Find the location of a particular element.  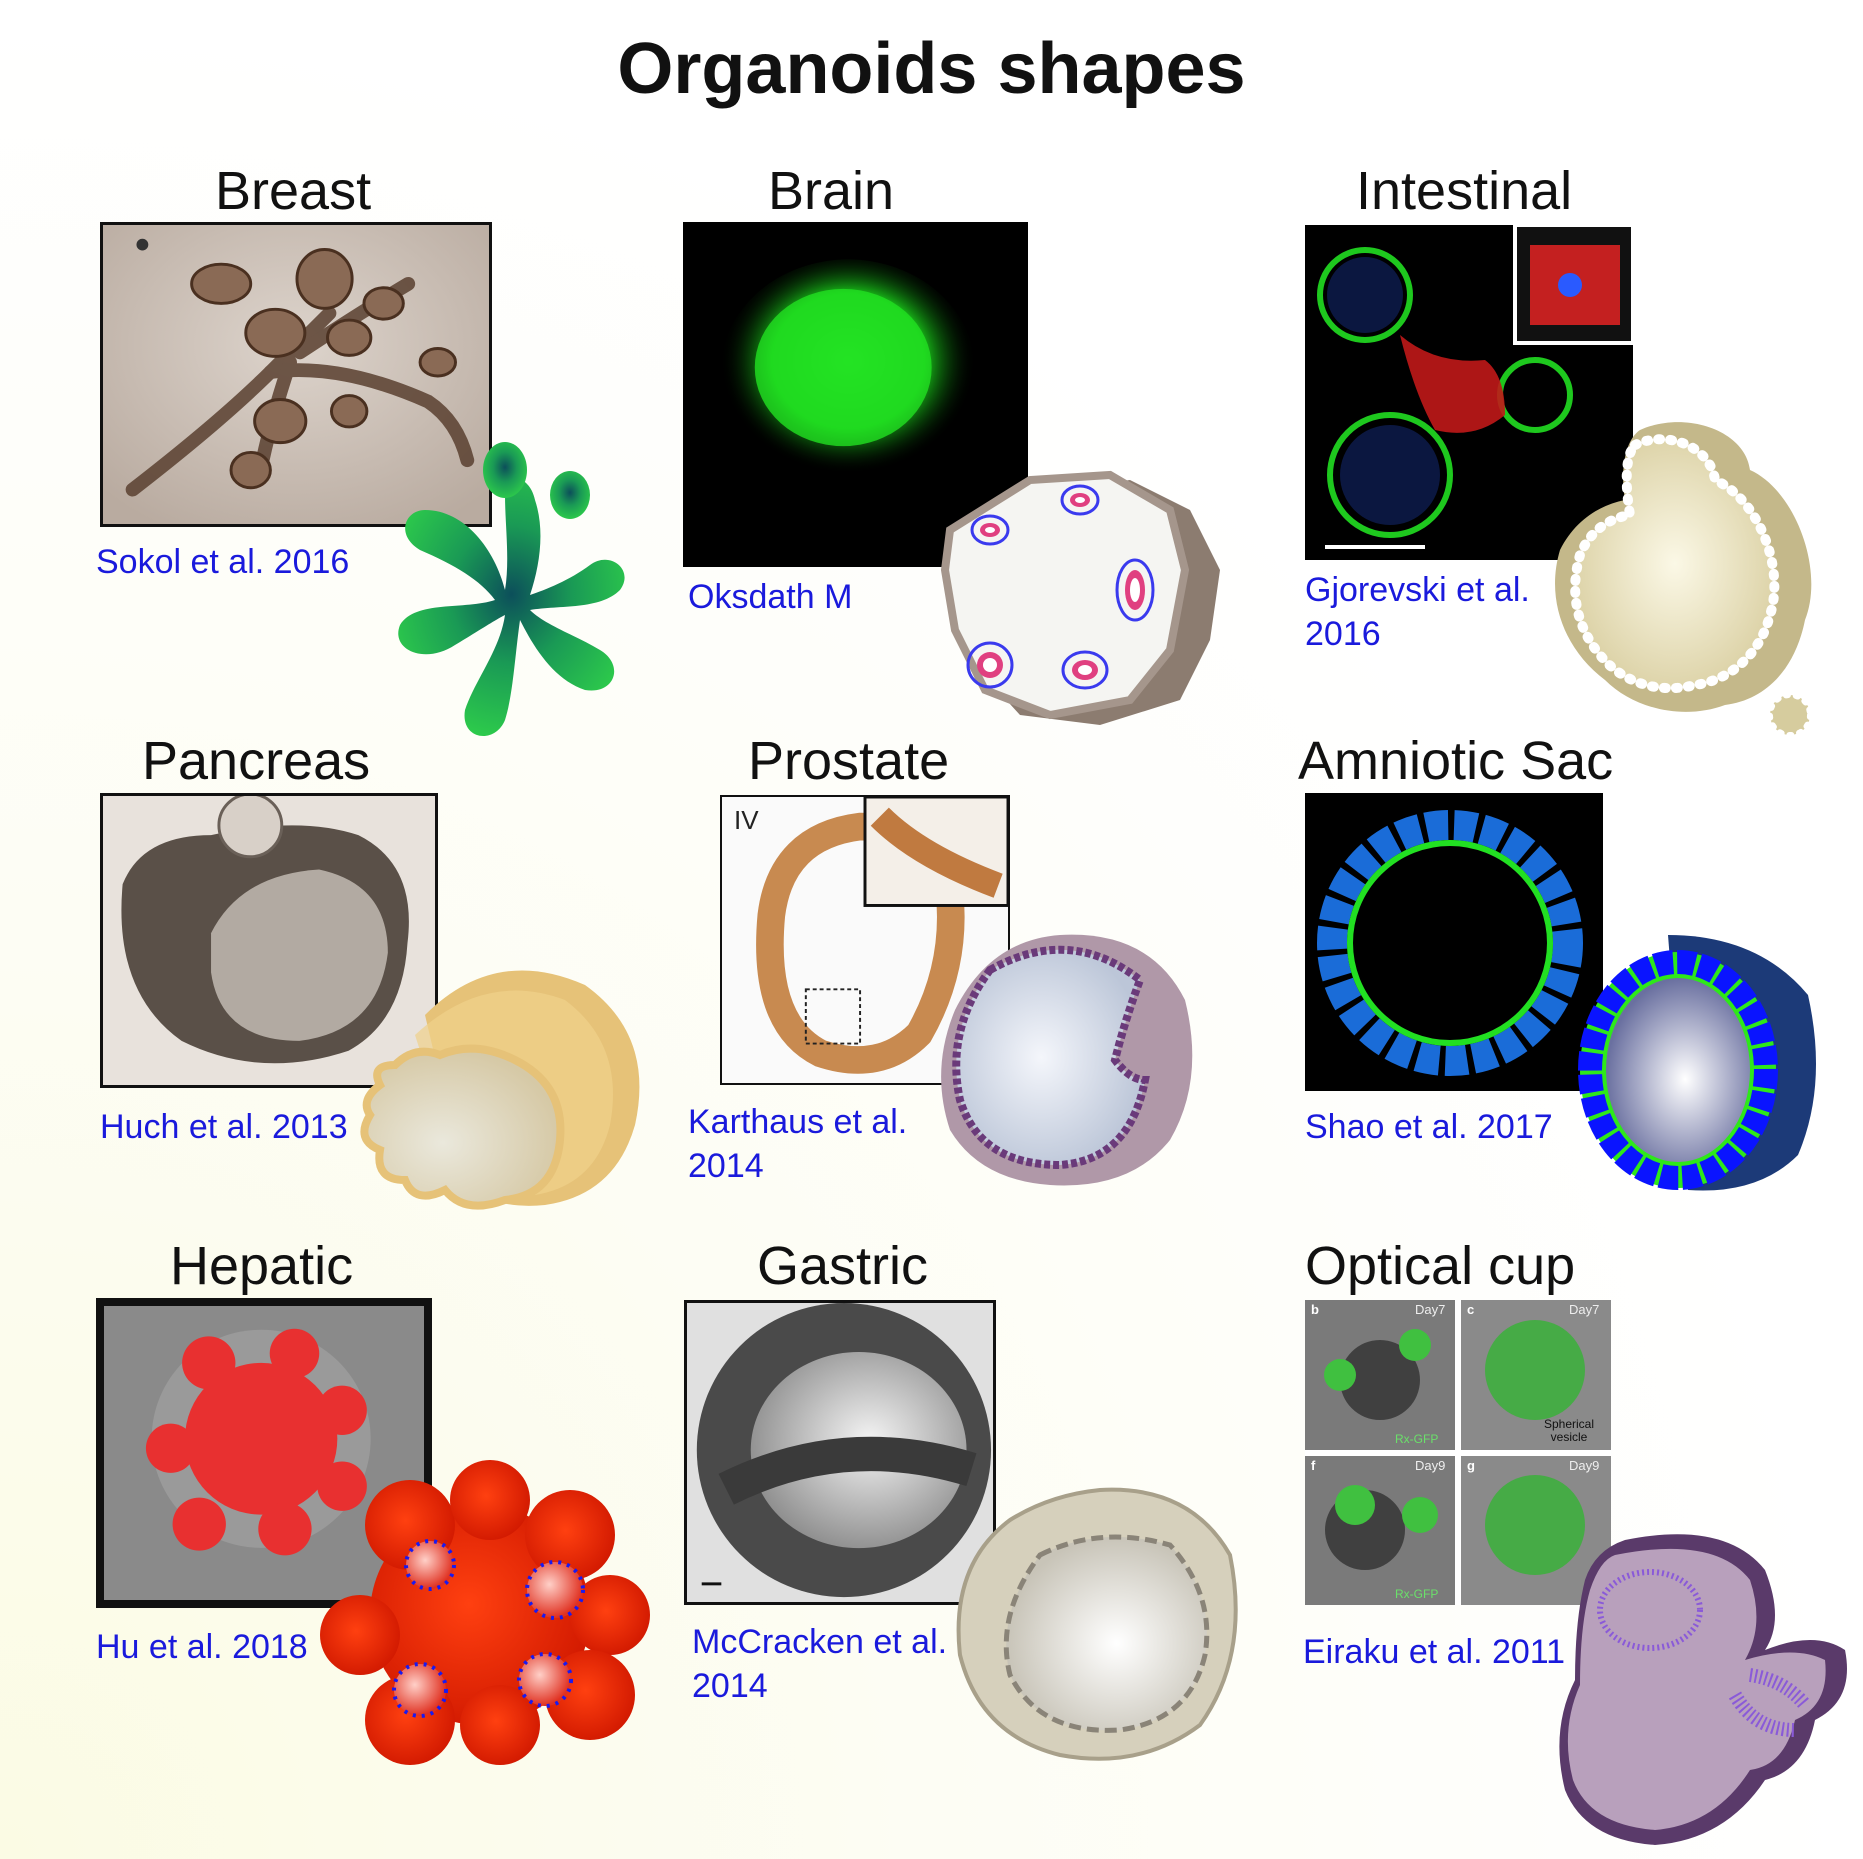

optical-subpanel-g-letter: g is located at coordinates (1471, 1465).